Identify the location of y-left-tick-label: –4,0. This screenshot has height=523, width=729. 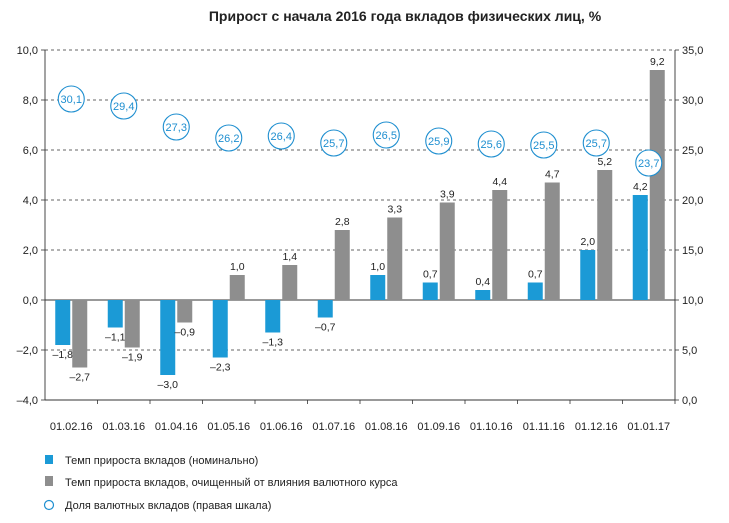
(27, 401).